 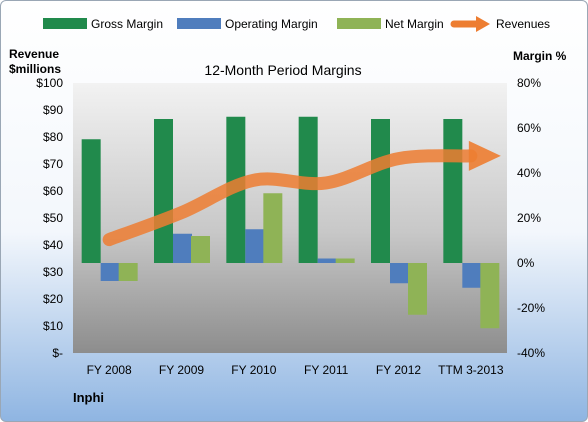 What do you see at coordinates (53, 299) in the screenshot?
I see `left-tick-label: $20` at bounding box center [53, 299].